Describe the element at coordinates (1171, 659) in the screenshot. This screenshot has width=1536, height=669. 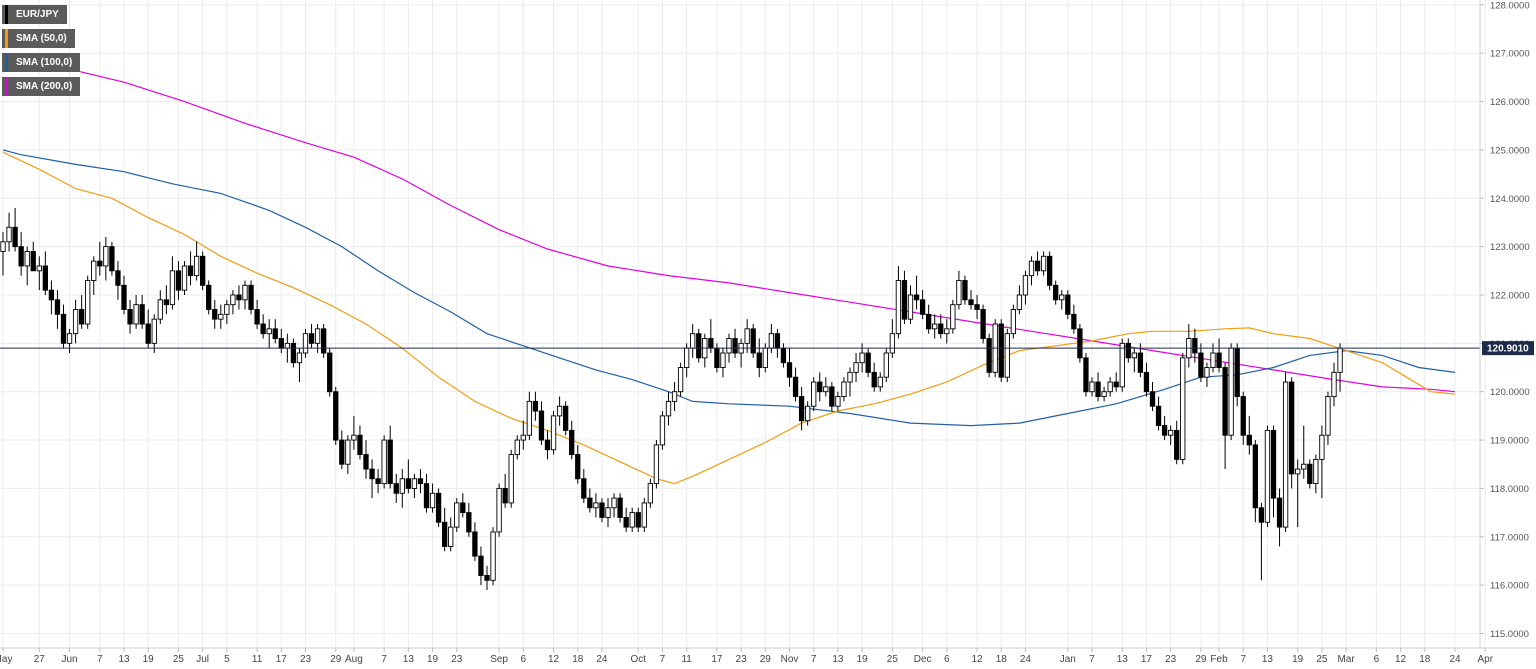
I see `x-tick-label: 23` at that location.